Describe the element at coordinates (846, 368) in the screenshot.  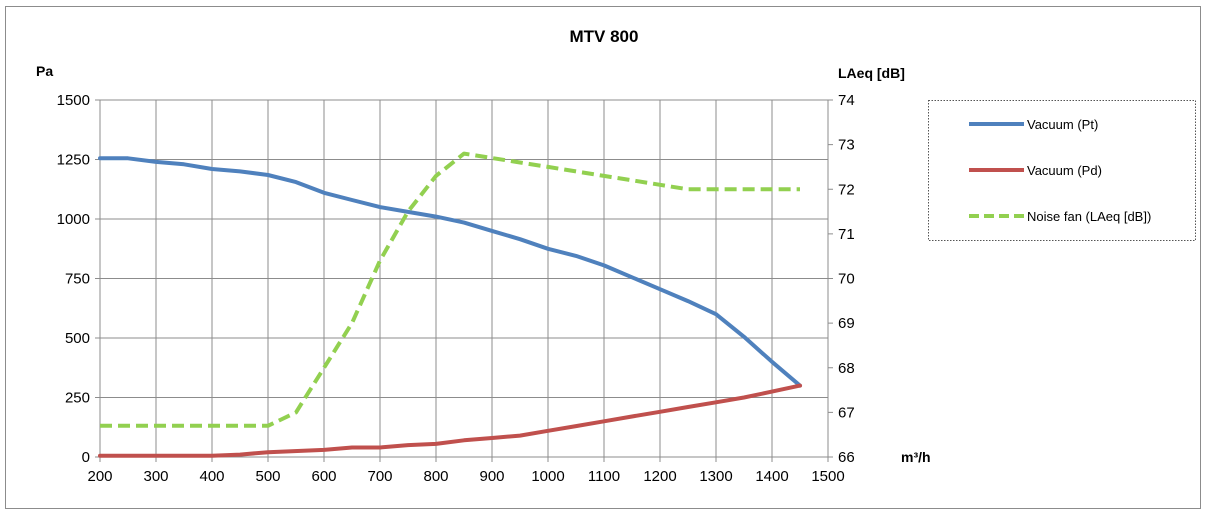
I see `y-right-tick-label: 68` at that location.